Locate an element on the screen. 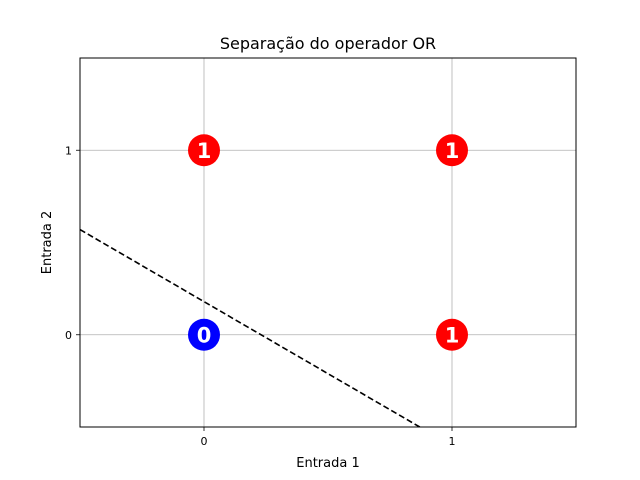  y-tick-label: 0 is located at coordinates (68, 335).